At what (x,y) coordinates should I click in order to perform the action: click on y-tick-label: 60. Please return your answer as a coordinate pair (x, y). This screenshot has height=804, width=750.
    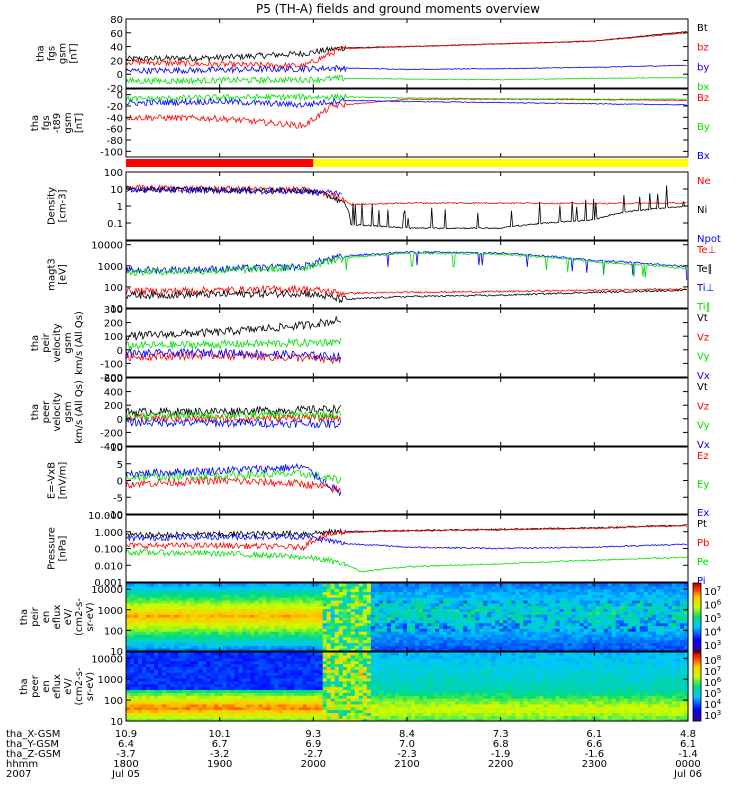
    Looking at the image, I should click on (116, 34).